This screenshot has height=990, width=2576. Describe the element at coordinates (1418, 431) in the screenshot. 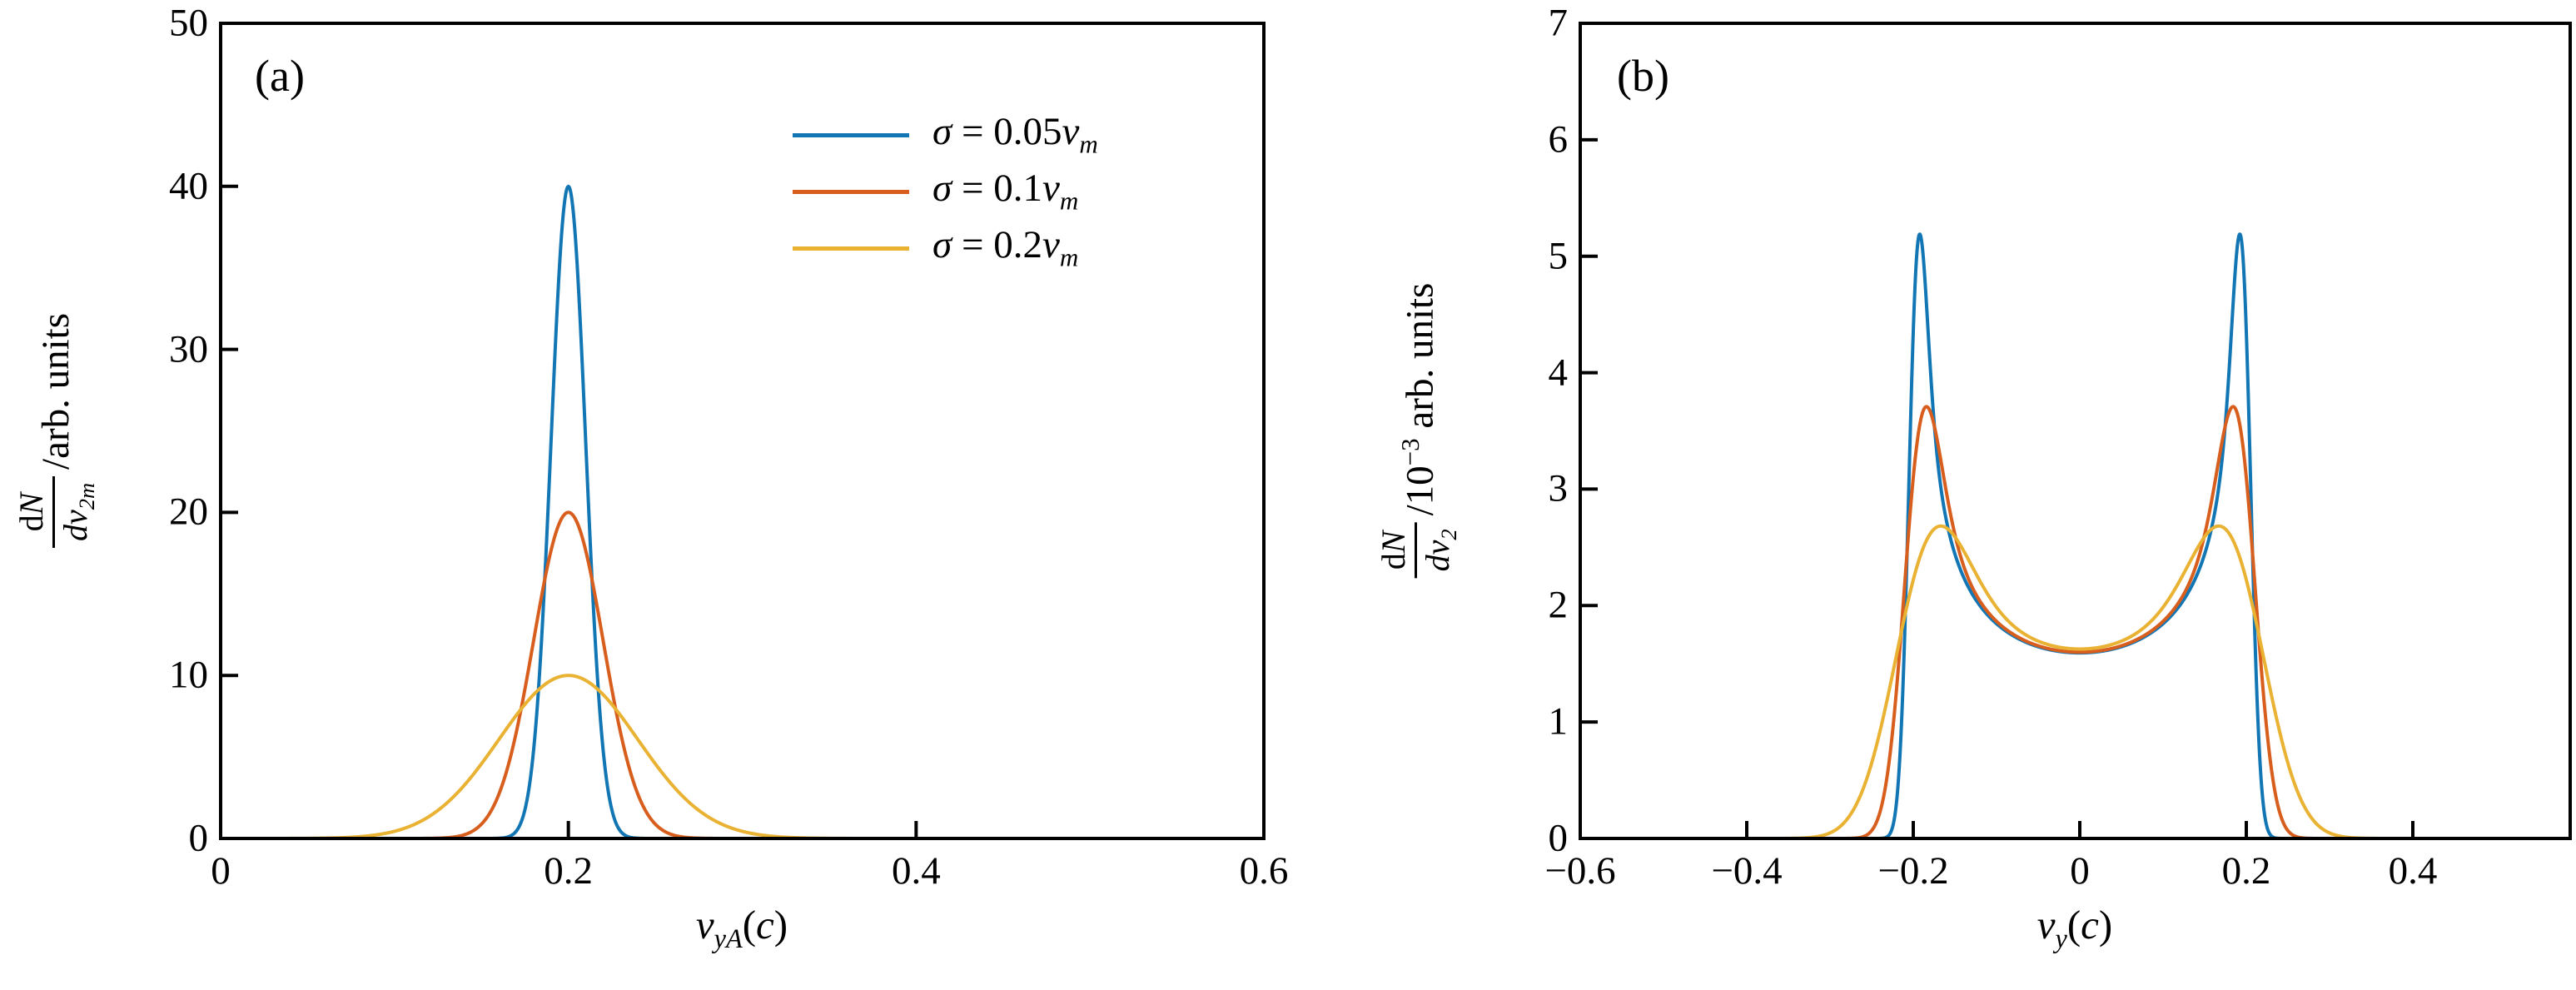

I see `panel-b-ylabel: dN dv2 /10−3 arb. units` at that location.